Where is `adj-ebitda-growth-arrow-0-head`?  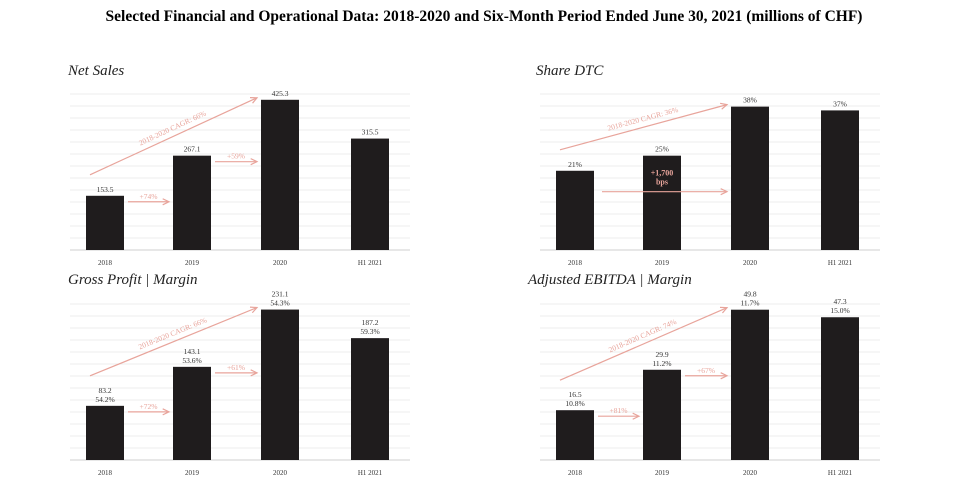 adj-ebitda-growth-arrow-0-head is located at coordinates (636, 416).